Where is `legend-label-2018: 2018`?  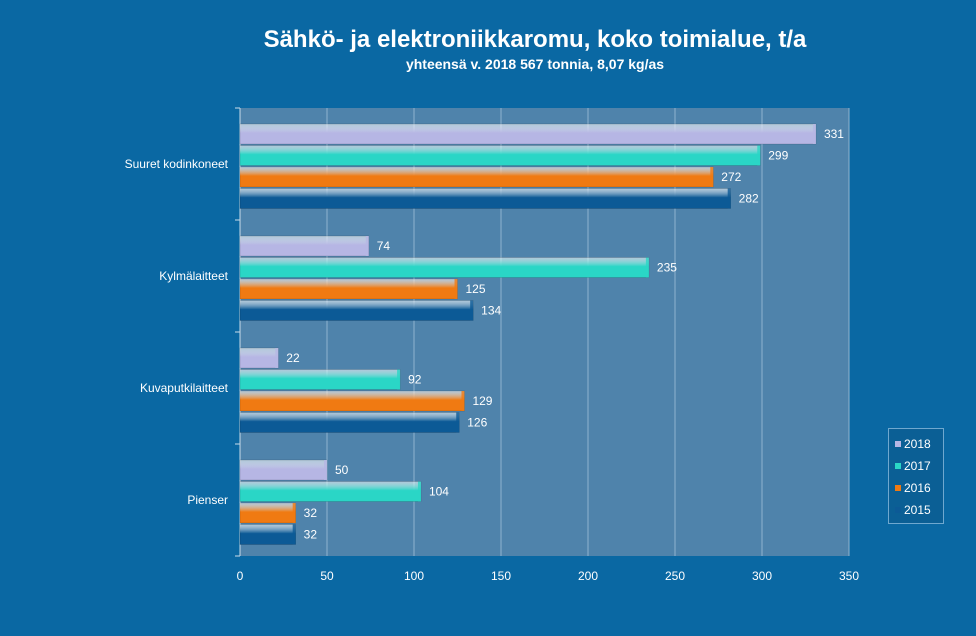 legend-label-2018: 2018 is located at coordinates (917, 444).